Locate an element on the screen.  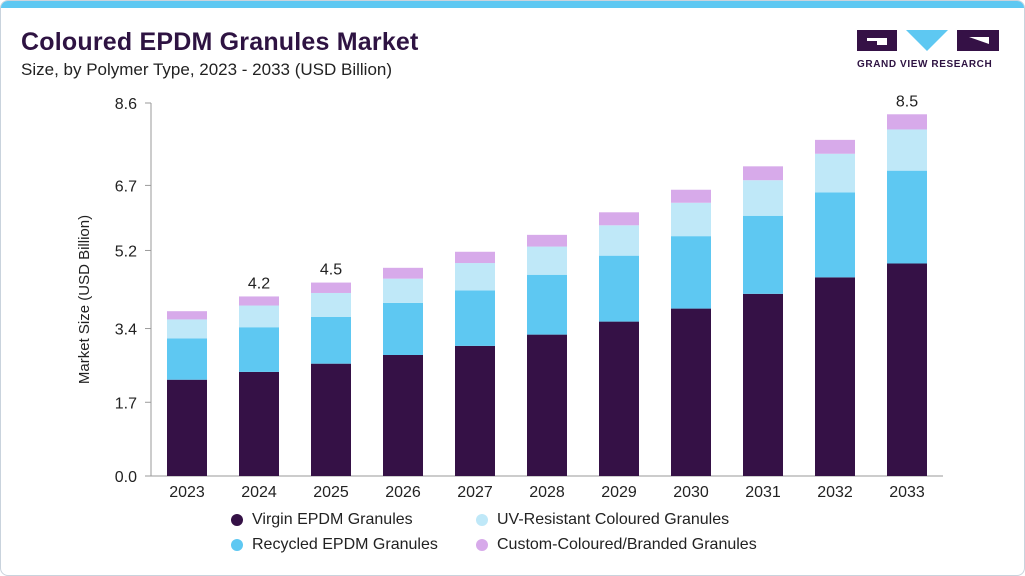
x-tick-label: 2033 is located at coordinates (907, 492).